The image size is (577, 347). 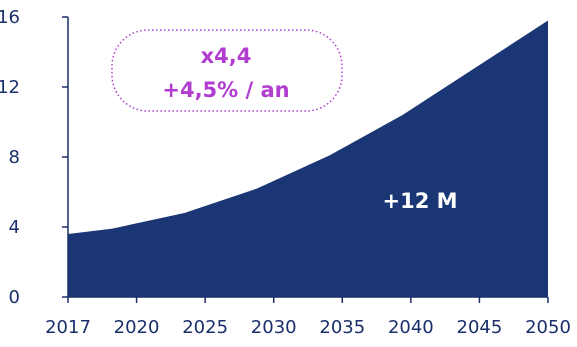 I want to click on x-tick-label: 2025, so click(x=205, y=327).